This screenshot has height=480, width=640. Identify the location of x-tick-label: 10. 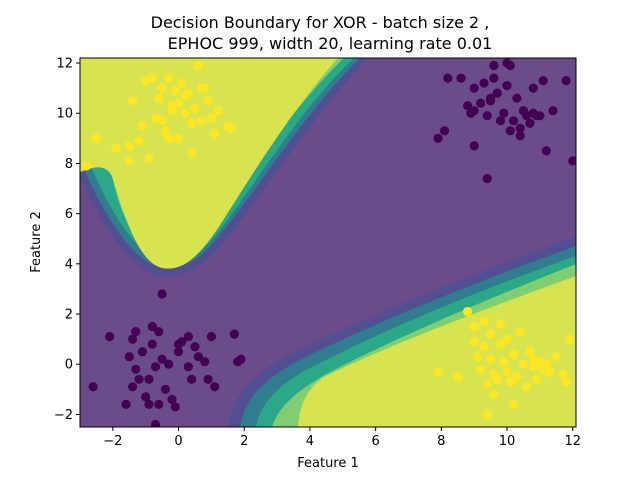
(507, 441).